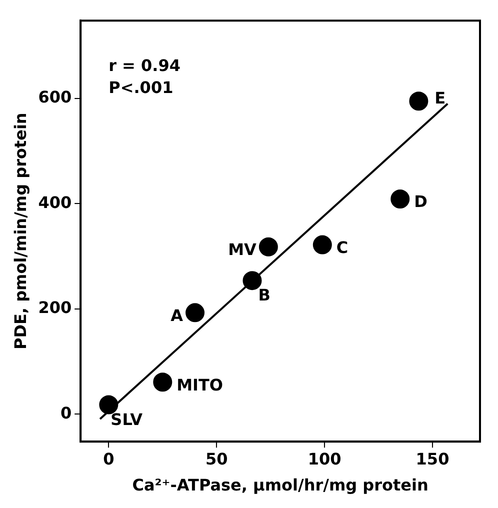 The width and height of the screenshot is (498, 508). Describe the element at coordinates (264, 295) in the screenshot. I see `annotation: B` at that location.